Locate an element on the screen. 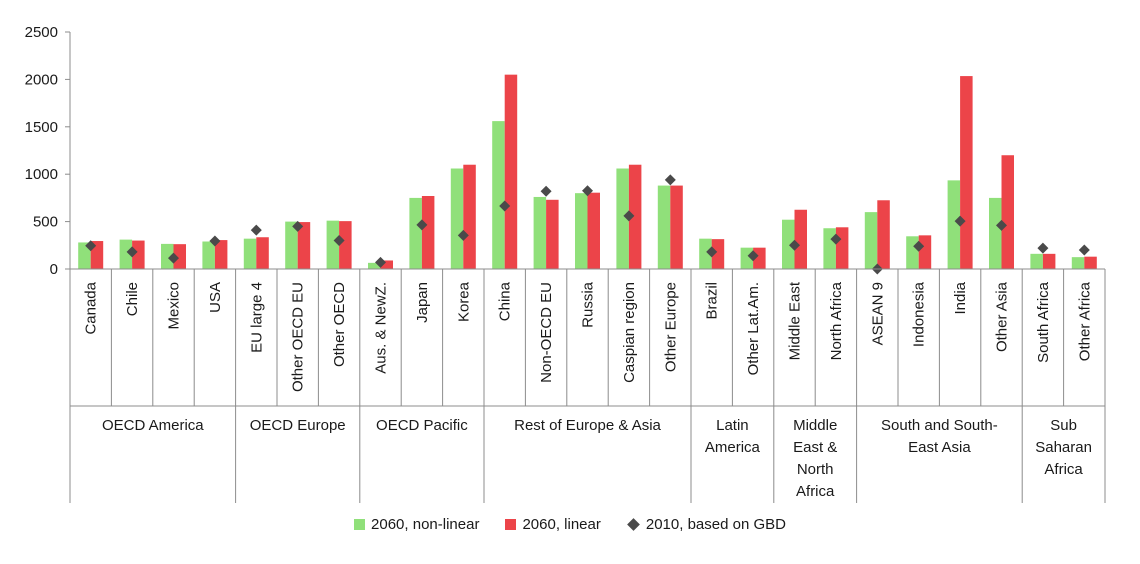  category-label: Other Africa is located at coordinates (1084, 321).